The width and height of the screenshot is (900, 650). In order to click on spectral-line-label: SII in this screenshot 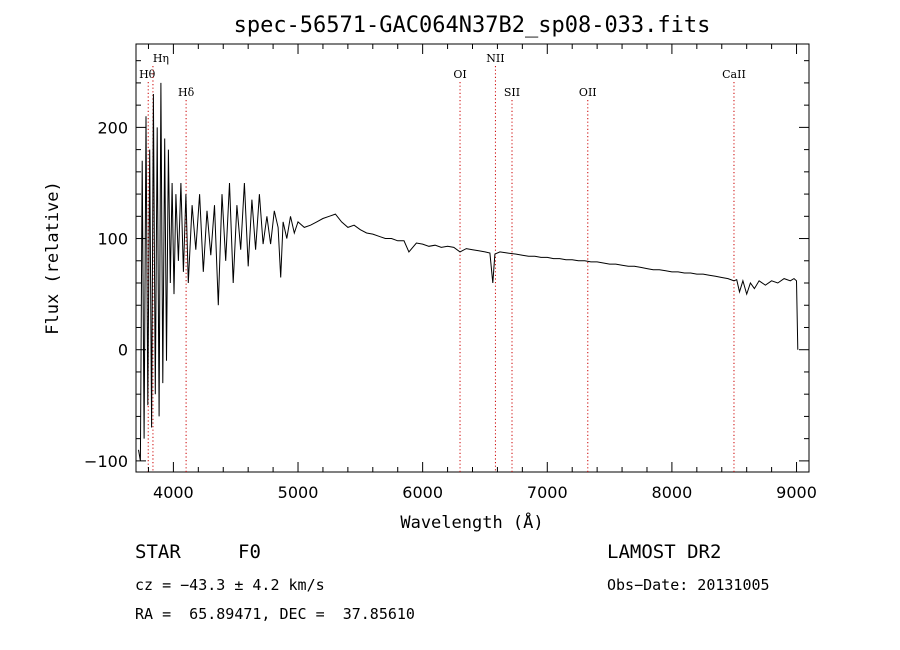, I will do `click(512, 92)`.